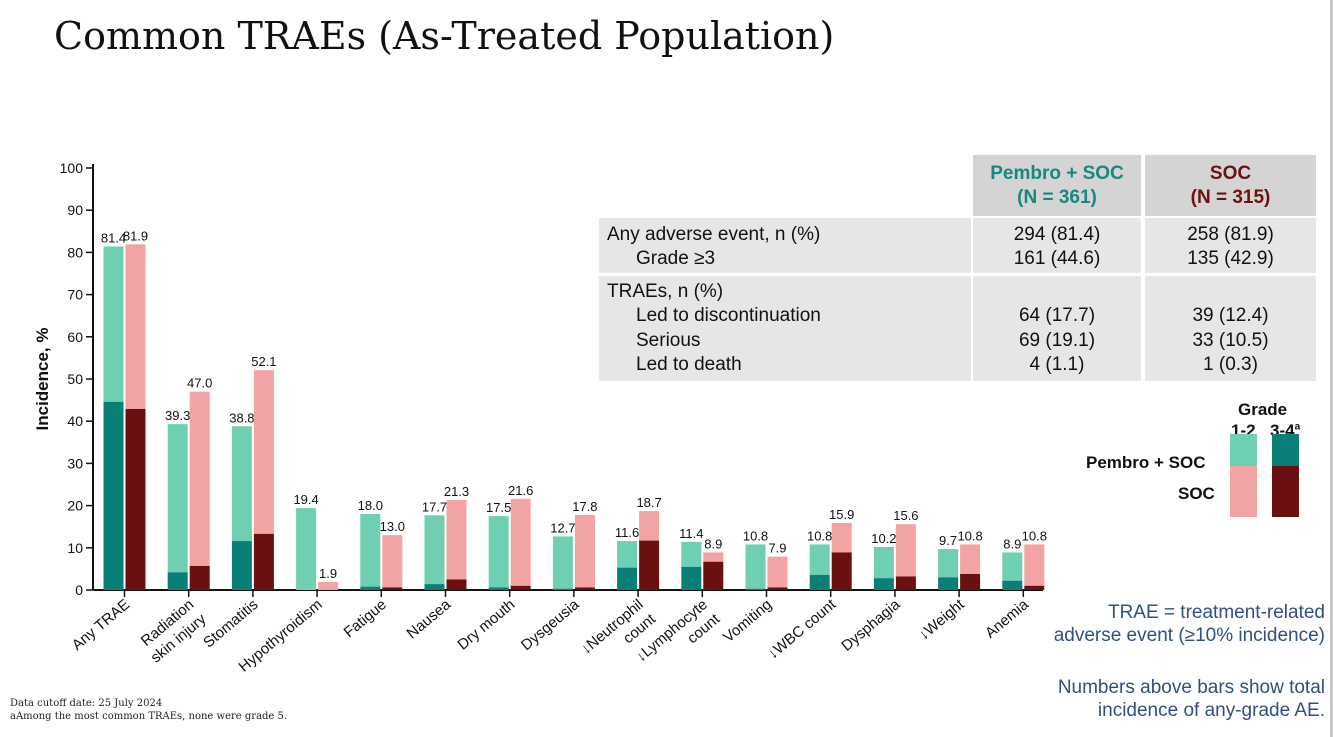 The image size is (1333, 737). Describe the element at coordinates (1057, 197) in the screenshot. I see `table-header-pembro-n: (N = 361)` at that location.